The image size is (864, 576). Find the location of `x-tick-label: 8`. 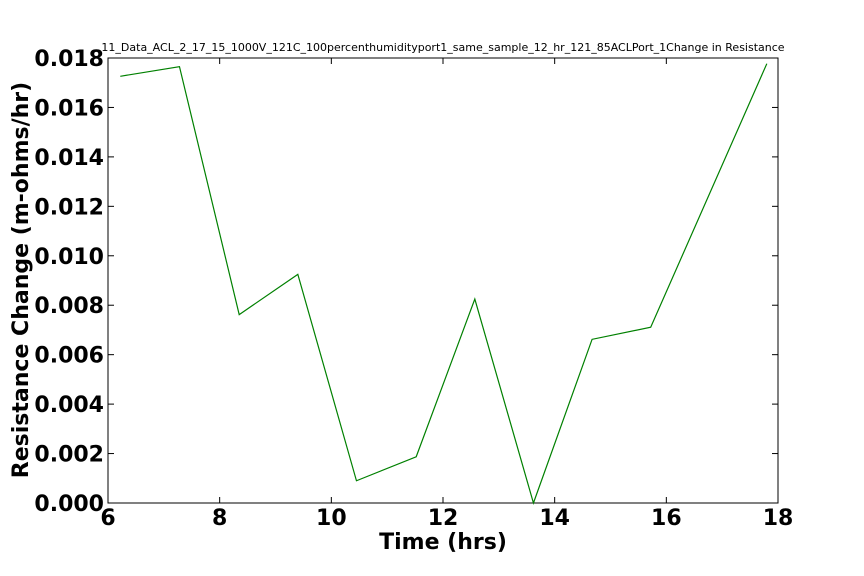

x-tick-label: 8 is located at coordinates (219, 518).